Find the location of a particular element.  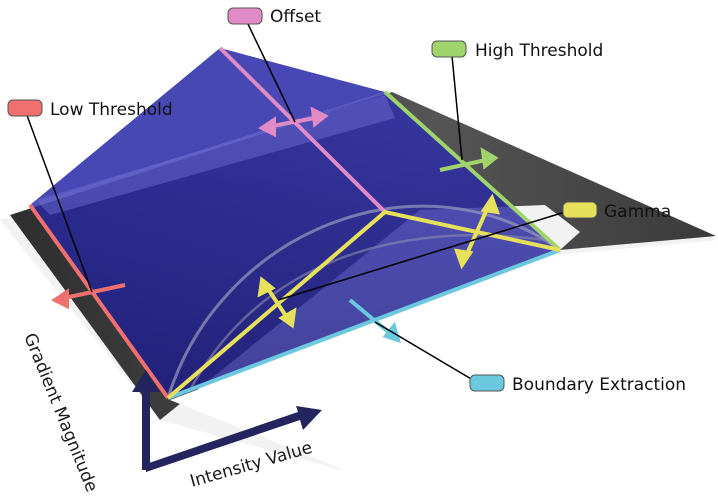

gamma-label: Gamma is located at coordinates (616, 211).